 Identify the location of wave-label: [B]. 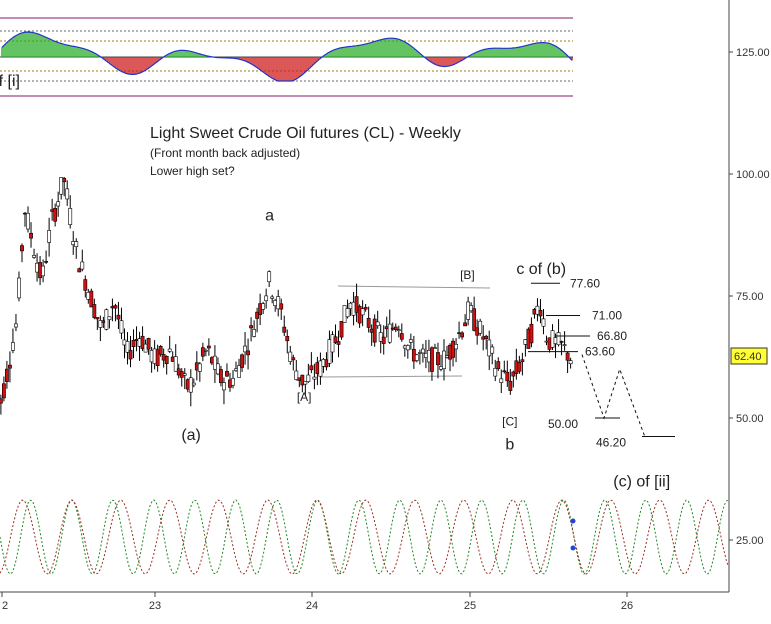
(467, 275).